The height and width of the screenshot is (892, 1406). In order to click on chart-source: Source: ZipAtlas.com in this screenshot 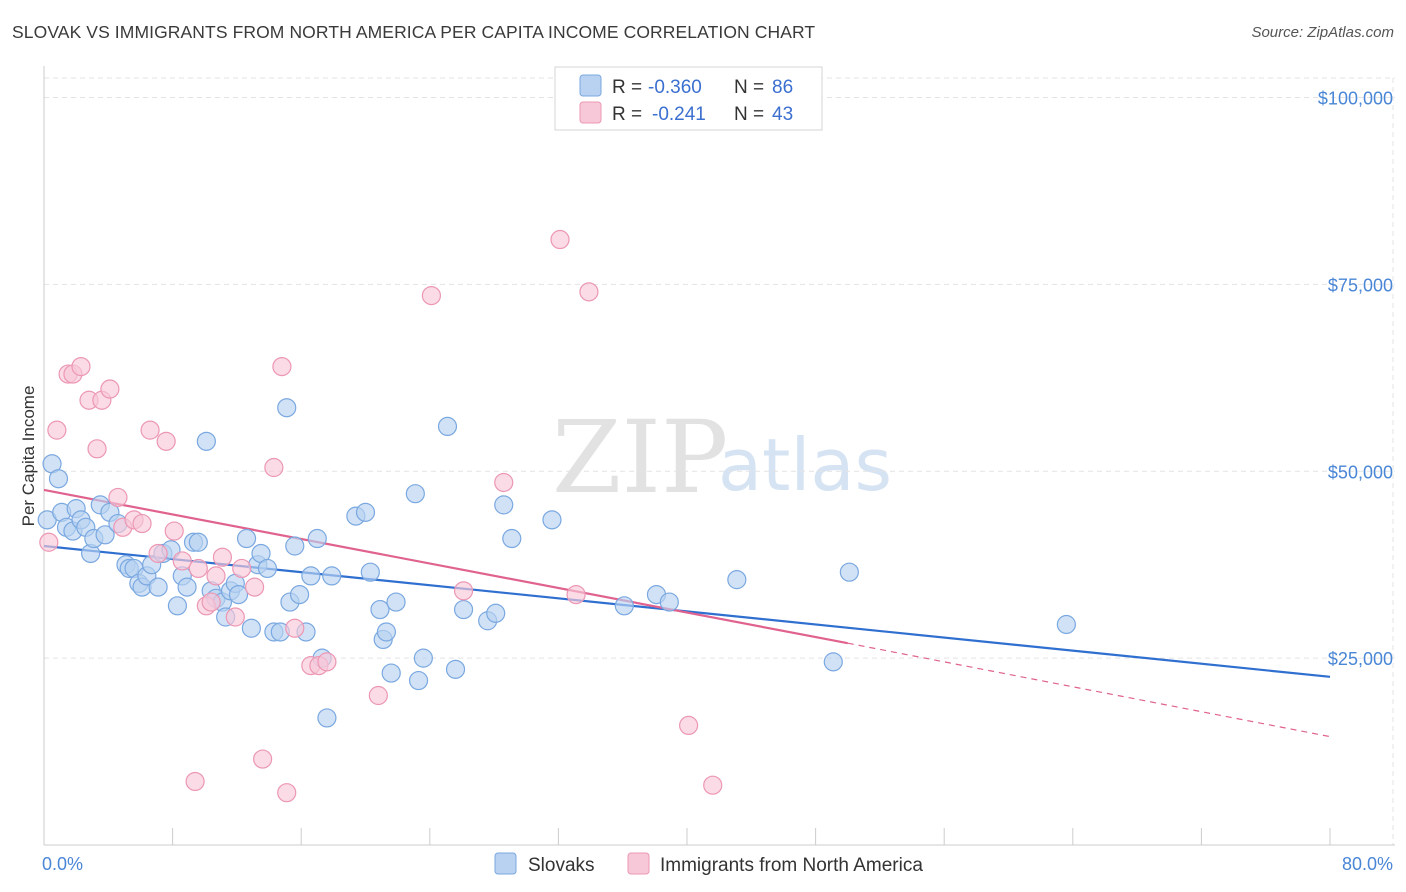, I will do `click(1322, 32)`.